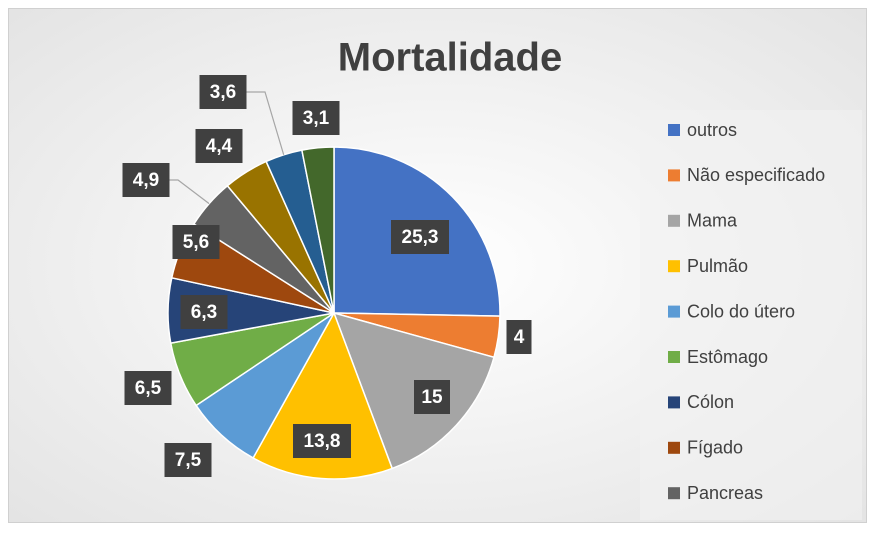  I want to click on legend-label: Colo do útero, so click(741, 311).